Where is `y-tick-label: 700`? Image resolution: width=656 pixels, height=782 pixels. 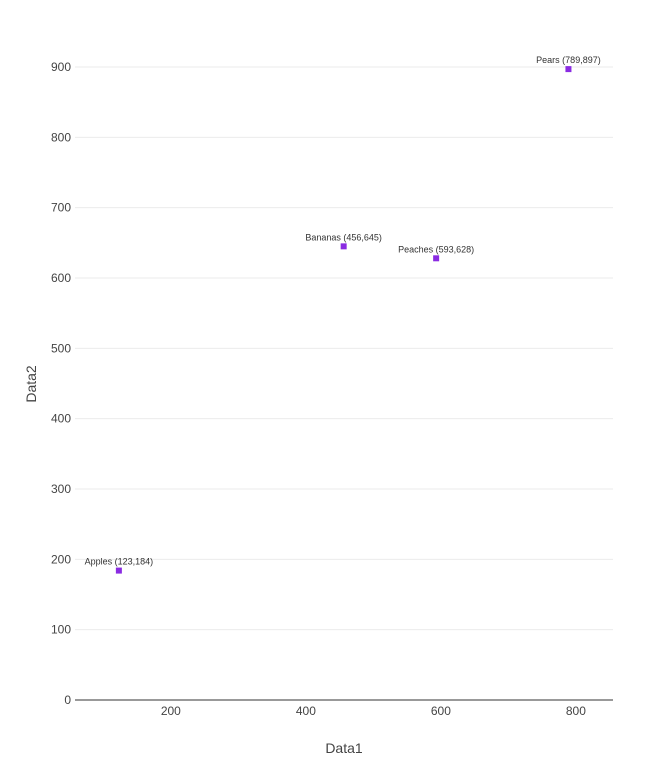 y-tick-label: 700 is located at coordinates (61, 208).